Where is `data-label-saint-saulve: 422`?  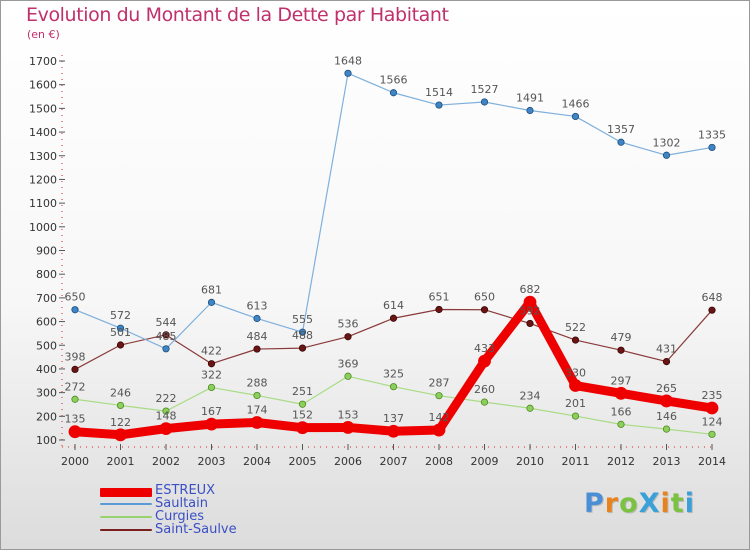
data-label-saint-saulve: 422 is located at coordinates (211, 351).